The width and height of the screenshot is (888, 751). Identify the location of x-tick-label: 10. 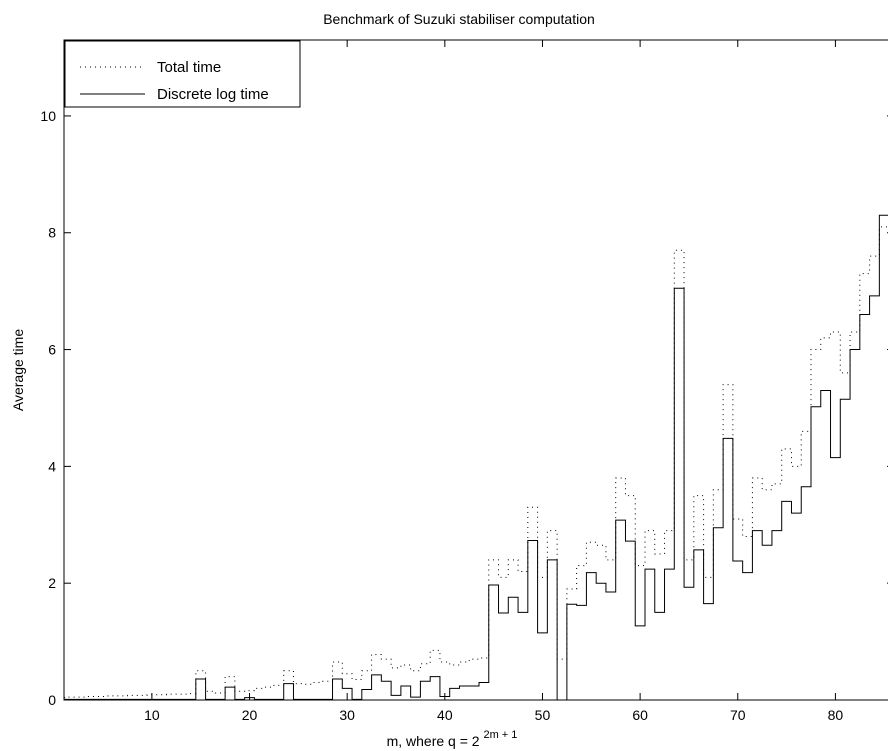
(152, 715).